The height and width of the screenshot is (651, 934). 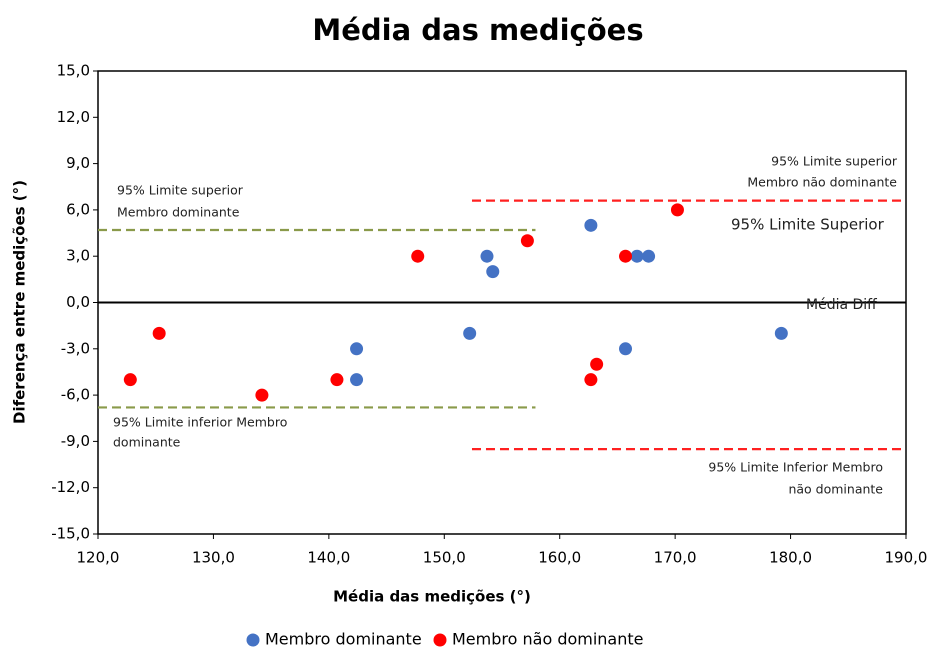 What do you see at coordinates (200, 422) in the screenshot?
I see `annotation: 95% Limite inferior Membro` at bounding box center [200, 422].